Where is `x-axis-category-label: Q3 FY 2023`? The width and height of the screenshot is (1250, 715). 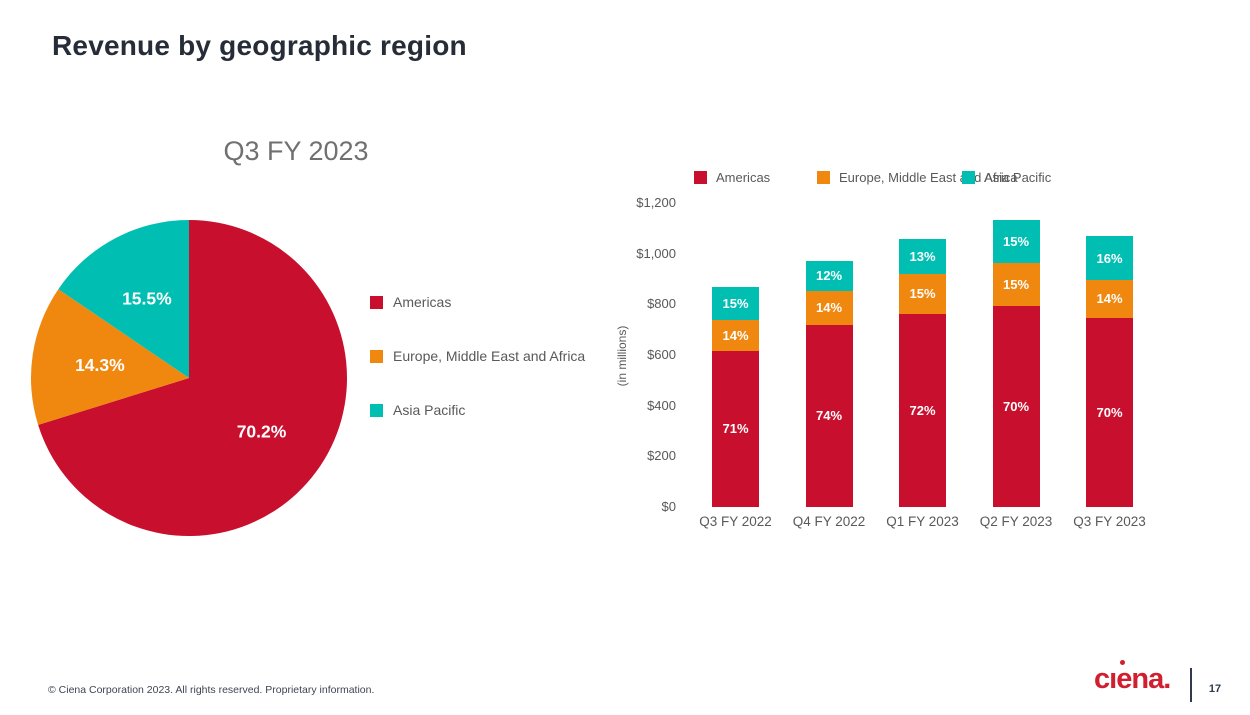
x-axis-category-label: Q3 FY 2023 is located at coordinates (1109, 521).